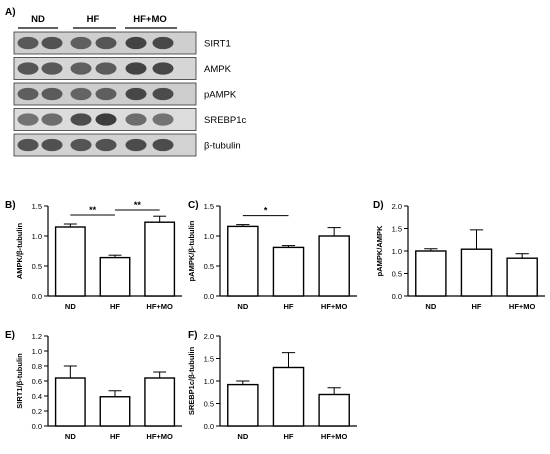 The image size is (550, 454). I want to click on y-axis-label: pAMPK/β-tubulin, so click(191, 250).